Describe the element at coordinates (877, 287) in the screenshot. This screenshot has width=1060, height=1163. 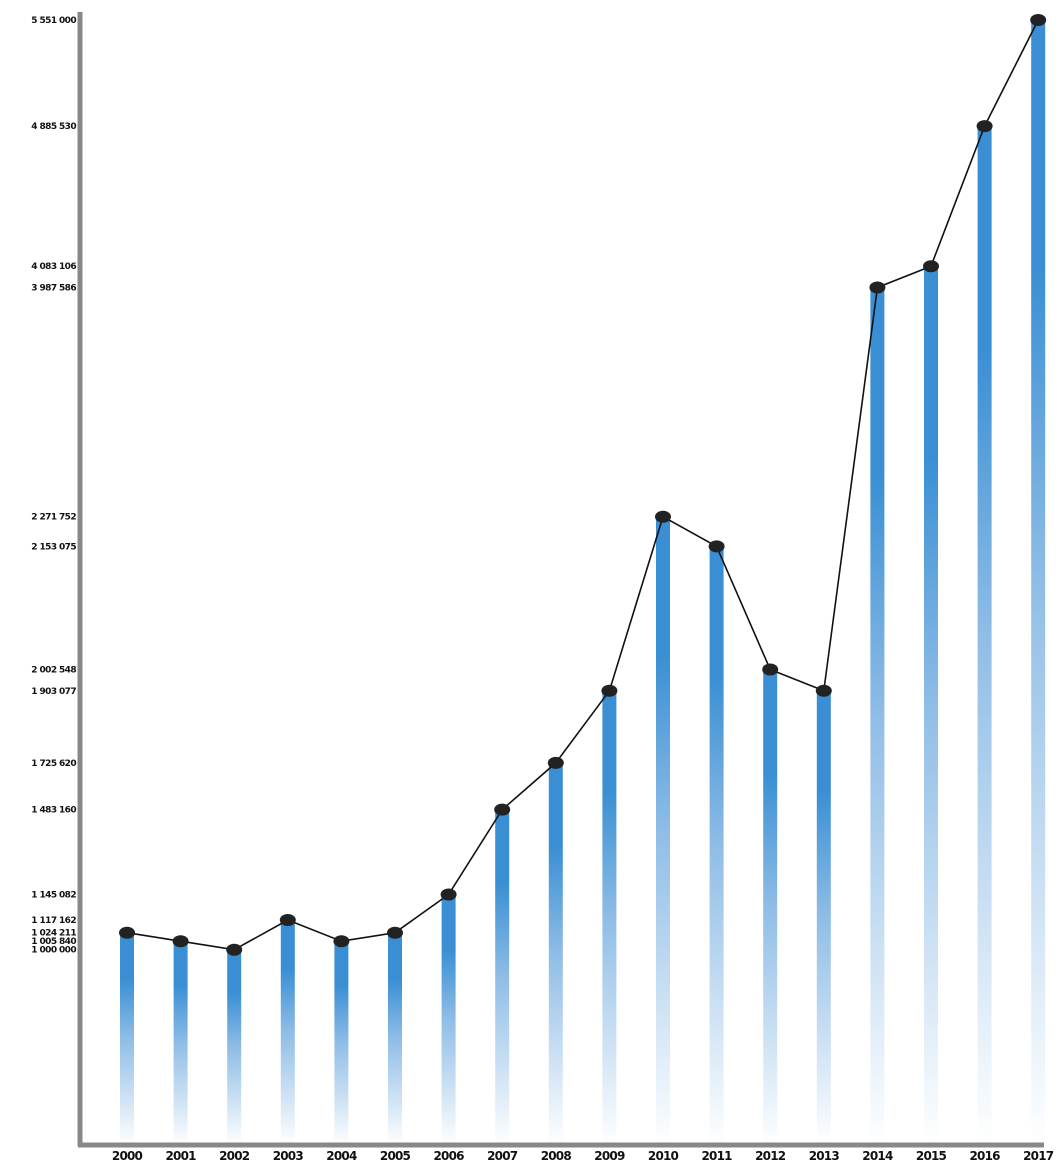
I see `point-2014` at that location.